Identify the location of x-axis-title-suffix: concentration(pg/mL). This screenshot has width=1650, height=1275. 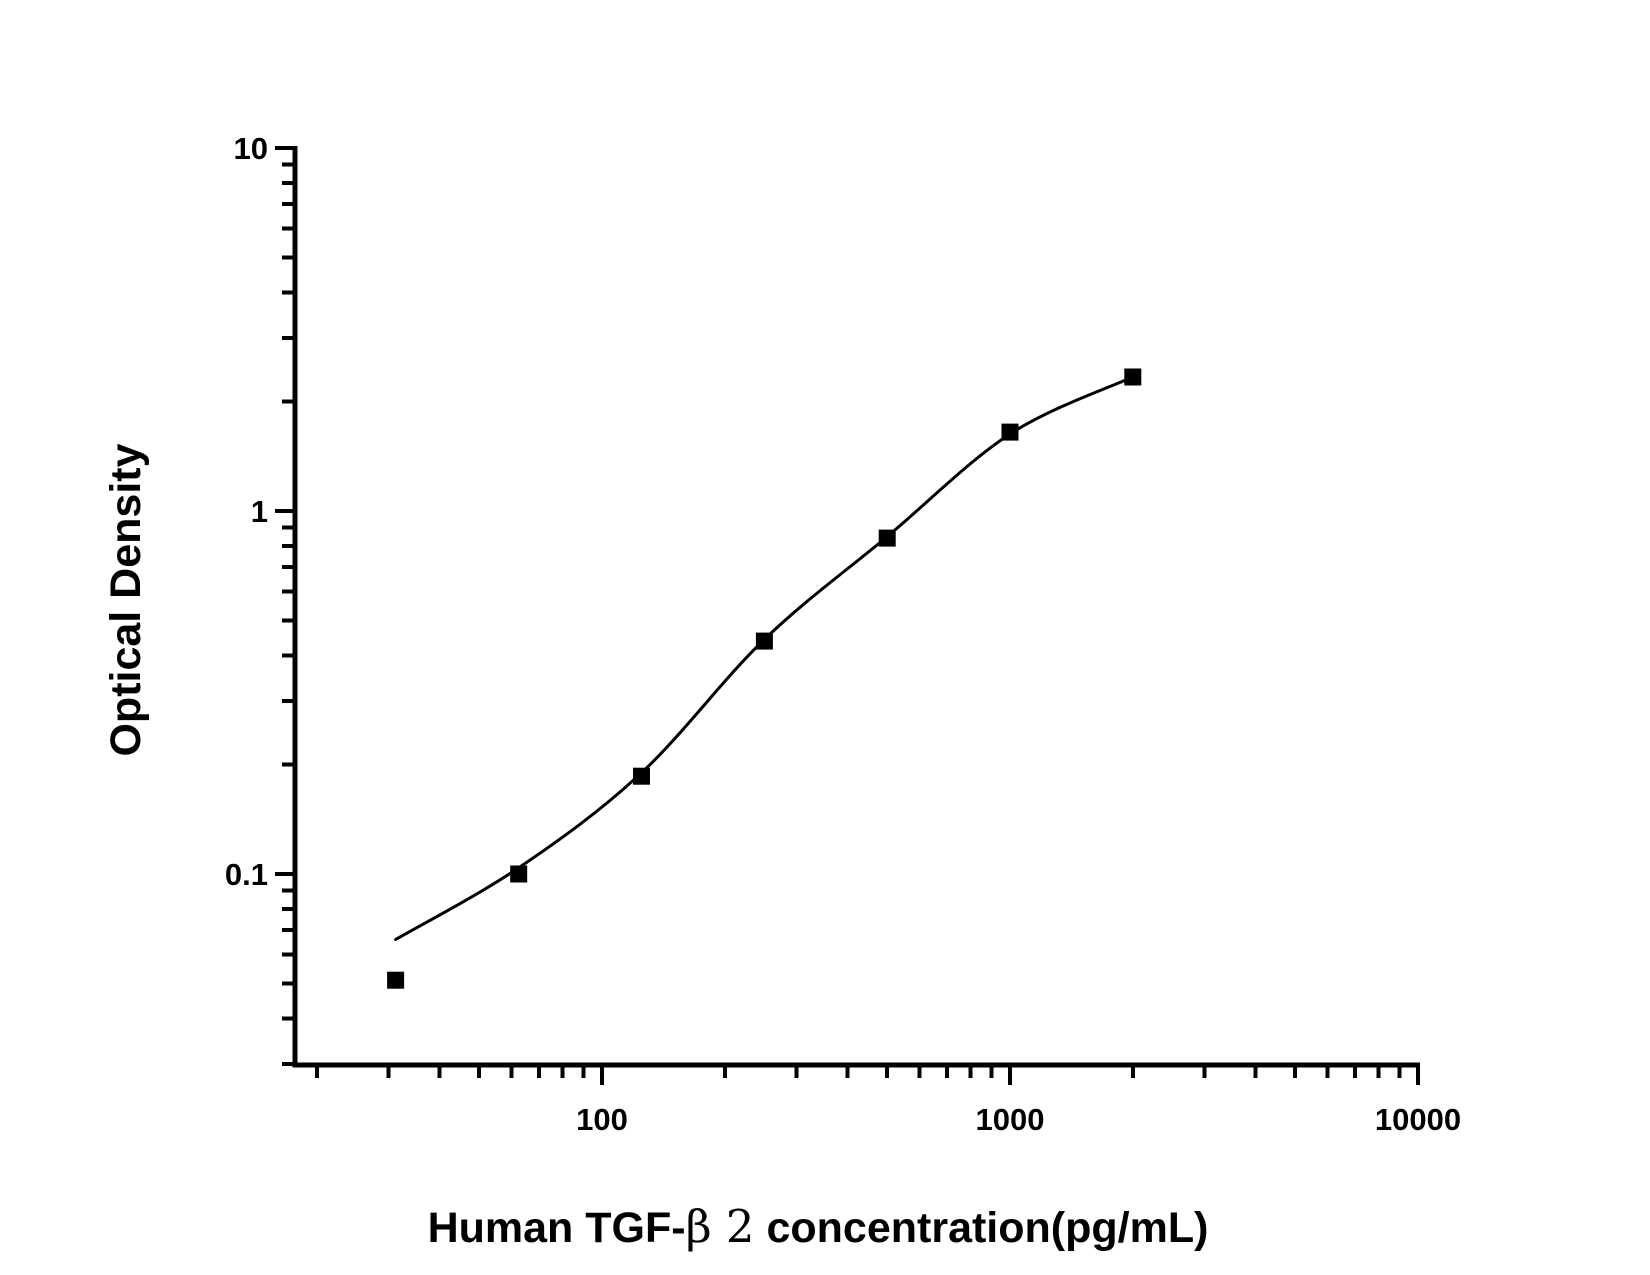
(982, 1228).